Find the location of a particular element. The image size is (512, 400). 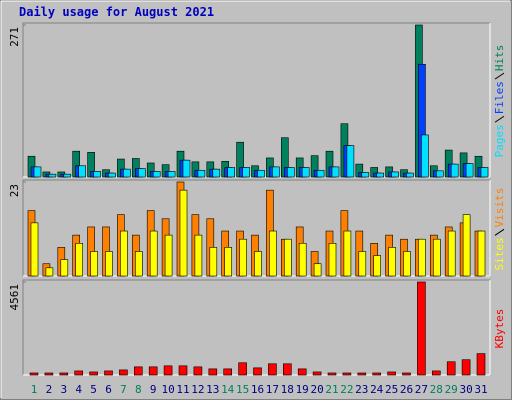

x-tick-label: 31 is located at coordinates (480, 389).